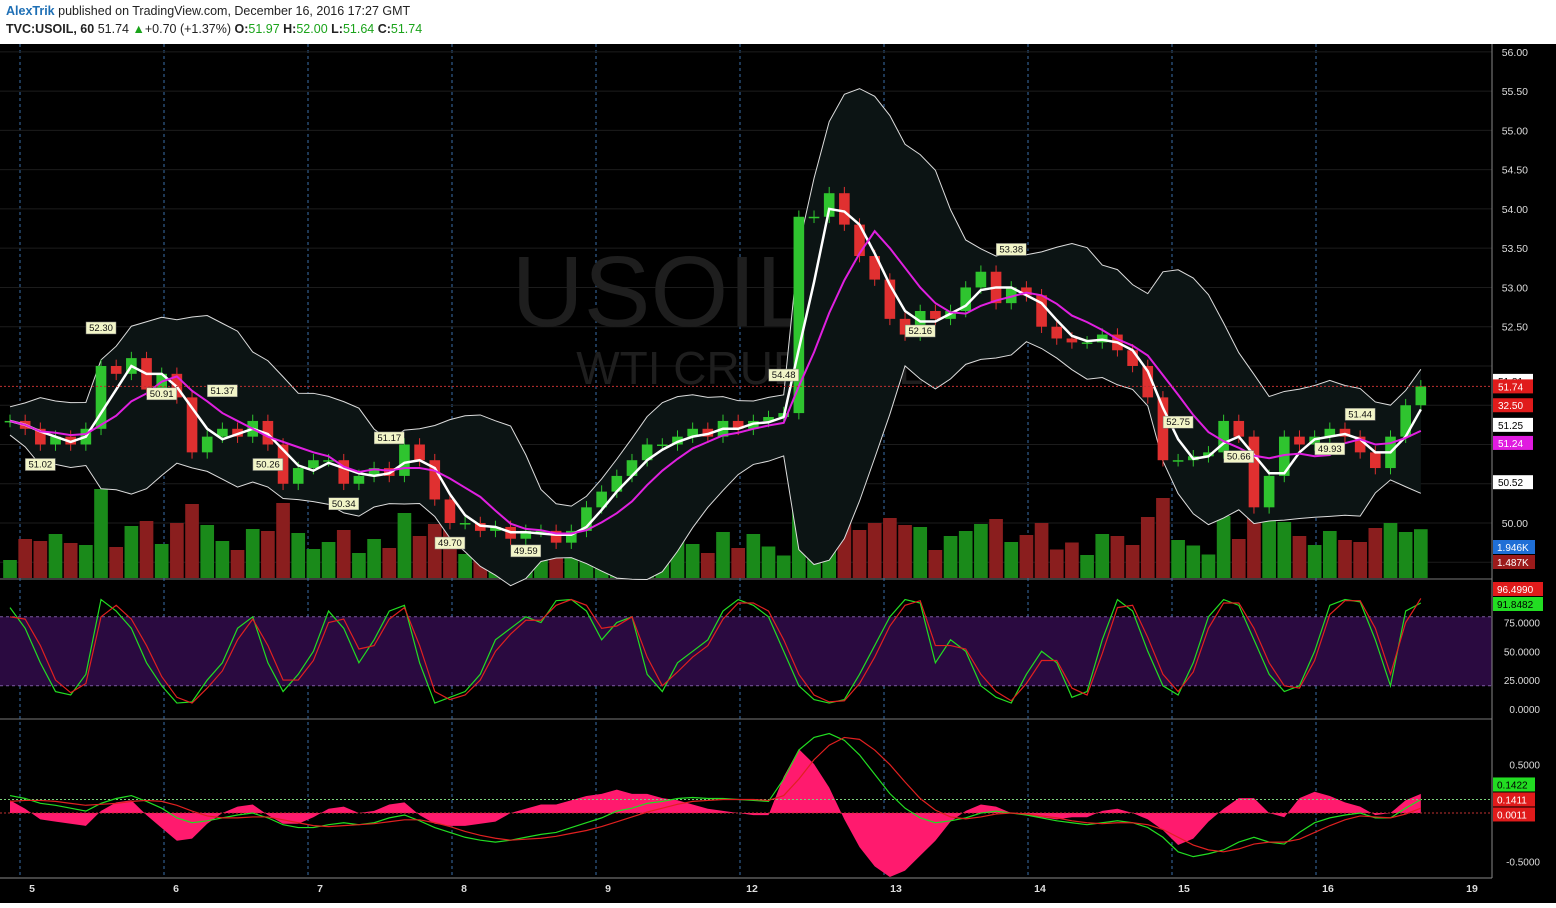 This screenshot has height=908, width=1556. Describe the element at coordinates (1514, 562) in the screenshot. I see `volume-badge` at that location.